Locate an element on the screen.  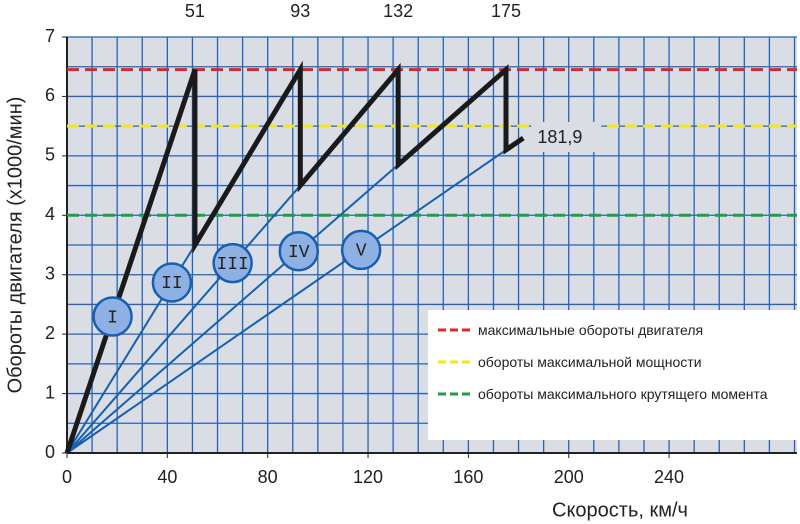
legend-entry: максимальные обороты двигателя is located at coordinates (591, 330).